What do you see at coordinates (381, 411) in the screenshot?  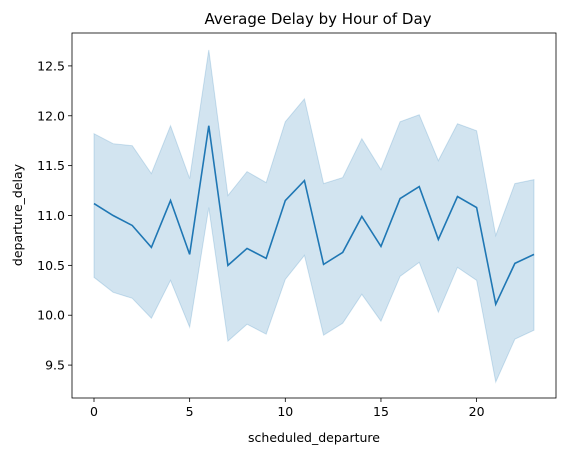 I see `x-tick-label: 15` at bounding box center [381, 411].